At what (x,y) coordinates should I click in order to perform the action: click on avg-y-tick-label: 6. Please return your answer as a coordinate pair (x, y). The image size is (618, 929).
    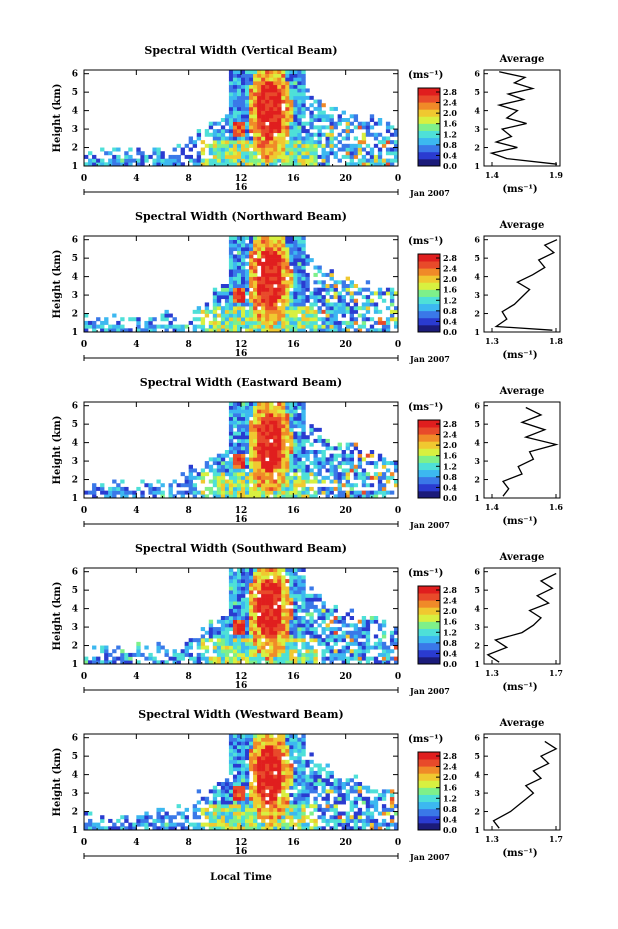
    Looking at the image, I should click on (477, 572).